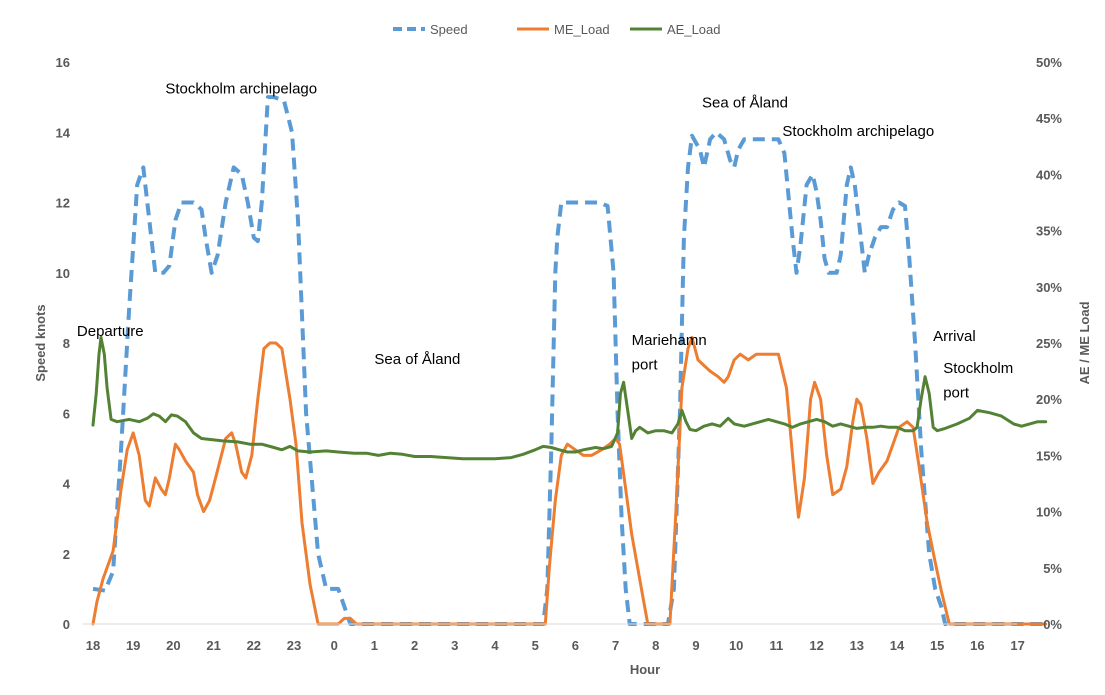 The width and height of the screenshot is (1105, 695). What do you see at coordinates (67, 484) in the screenshot?
I see `y-left-tick-label: 4` at bounding box center [67, 484].